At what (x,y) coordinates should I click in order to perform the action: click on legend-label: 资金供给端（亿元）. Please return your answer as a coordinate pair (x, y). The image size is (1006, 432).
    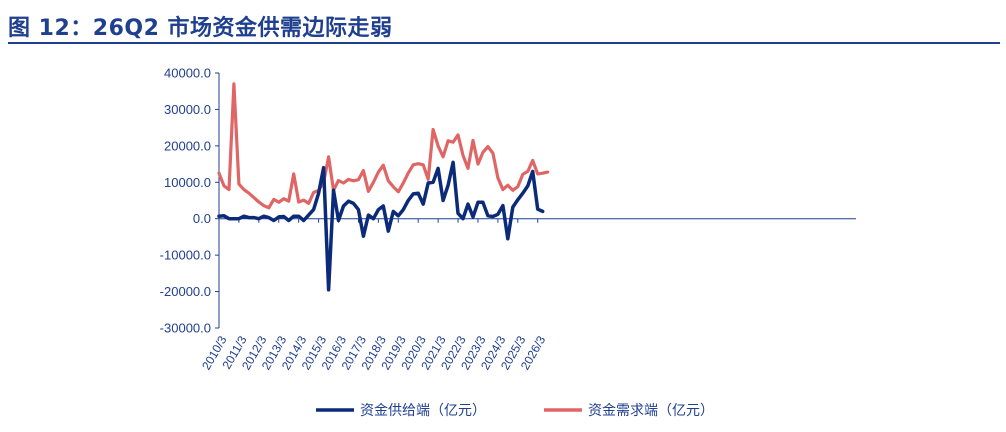
    Looking at the image, I should click on (423, 410).